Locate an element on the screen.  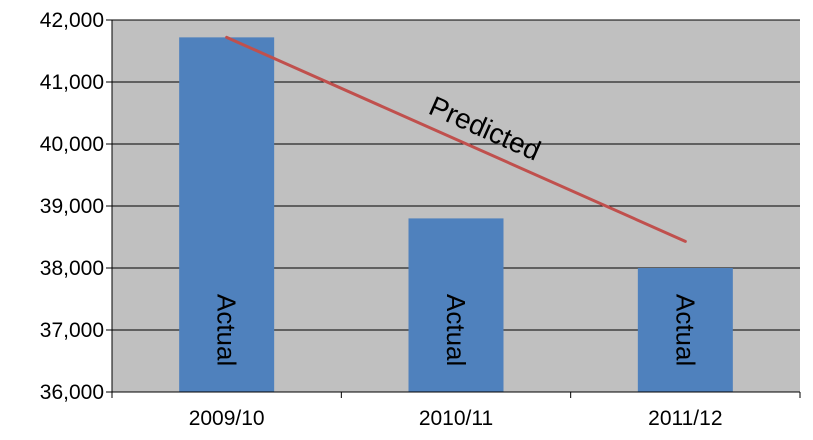
y-tick-label: 40,000 is located at coordinates (72, 144).